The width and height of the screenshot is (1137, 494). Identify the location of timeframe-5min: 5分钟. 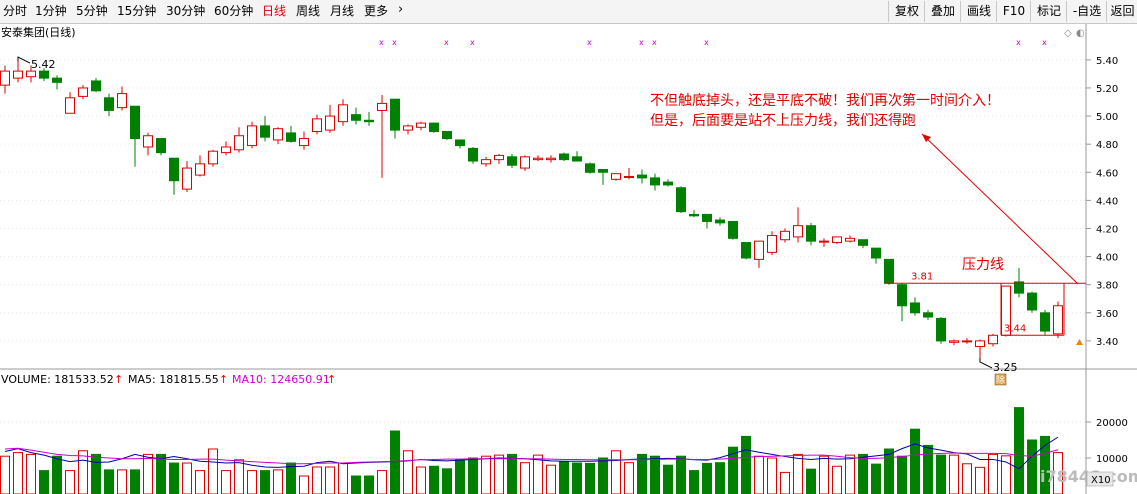
(92, 11).